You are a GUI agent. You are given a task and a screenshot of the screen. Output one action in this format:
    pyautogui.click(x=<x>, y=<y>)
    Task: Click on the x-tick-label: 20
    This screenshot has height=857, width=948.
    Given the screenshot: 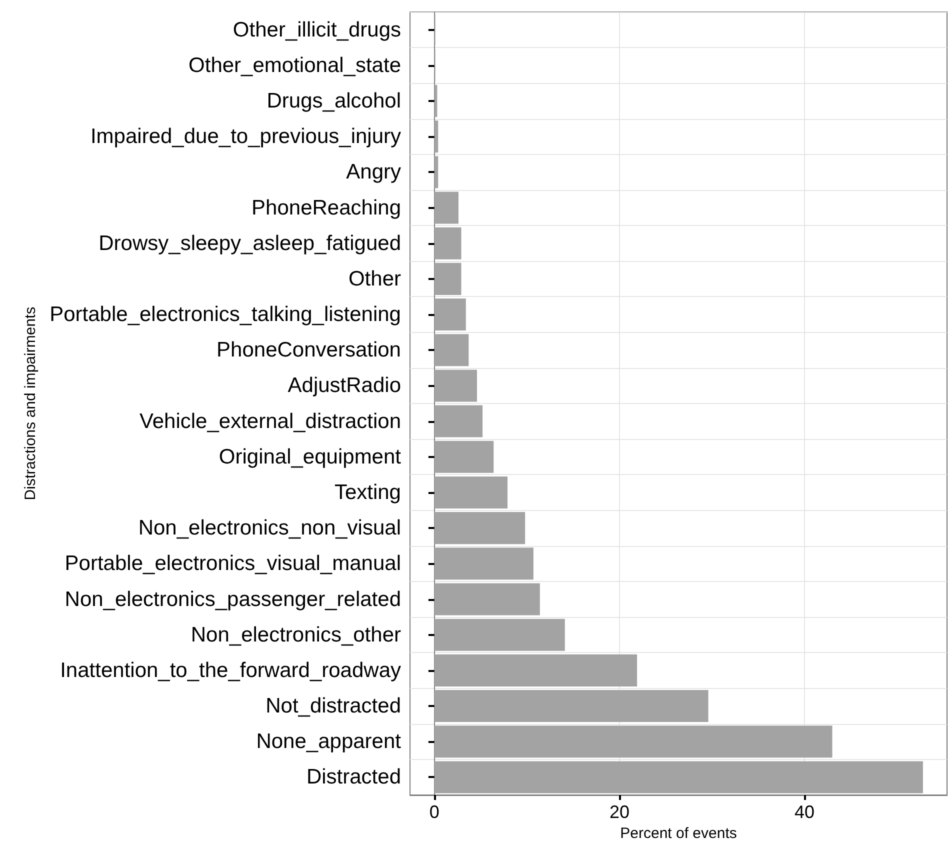 What is the action you would take?
    pyautogui.click(x=619, y=812)
    